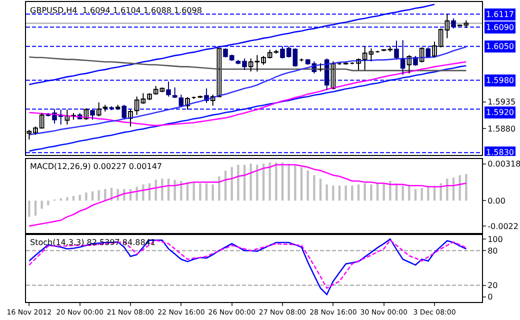 This screenshot has height=320, width=520. Describe the element at coordinates (500, 27) in the screenshot. I see `ref-line-label: 1.6090` at that location.